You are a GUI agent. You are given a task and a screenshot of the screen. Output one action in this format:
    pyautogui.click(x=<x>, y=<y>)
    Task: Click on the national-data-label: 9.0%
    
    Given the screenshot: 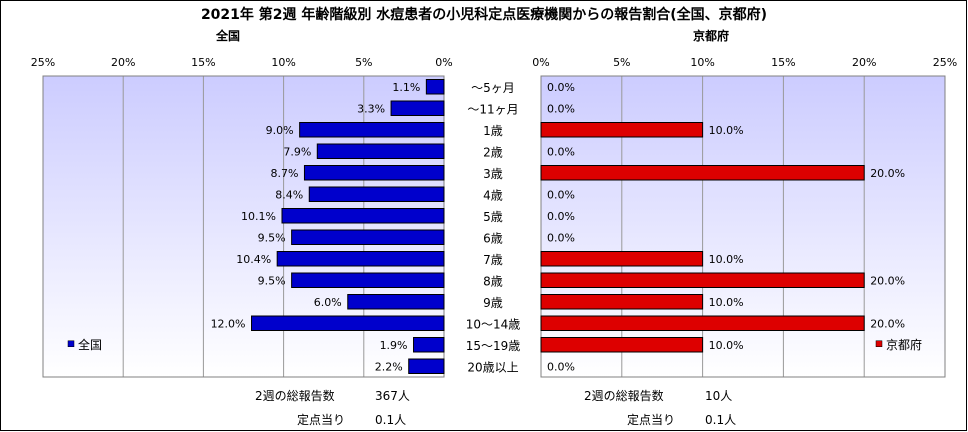 What is the action you would take?
    pyautogui.click(x=280, y=130)
    